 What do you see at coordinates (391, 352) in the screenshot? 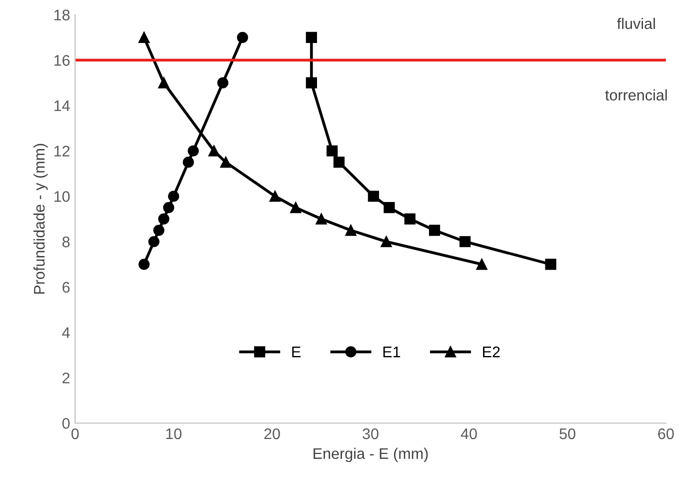
I see `legend-label: E1` at bounding box center [391, 352].